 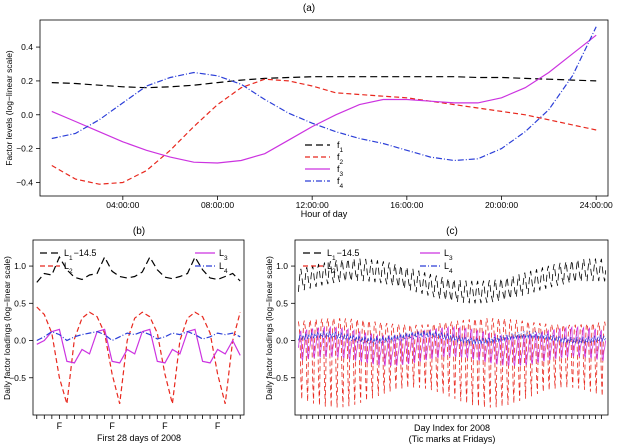 I want to click on panel-c-x-axis, so click(x=451, y=417).